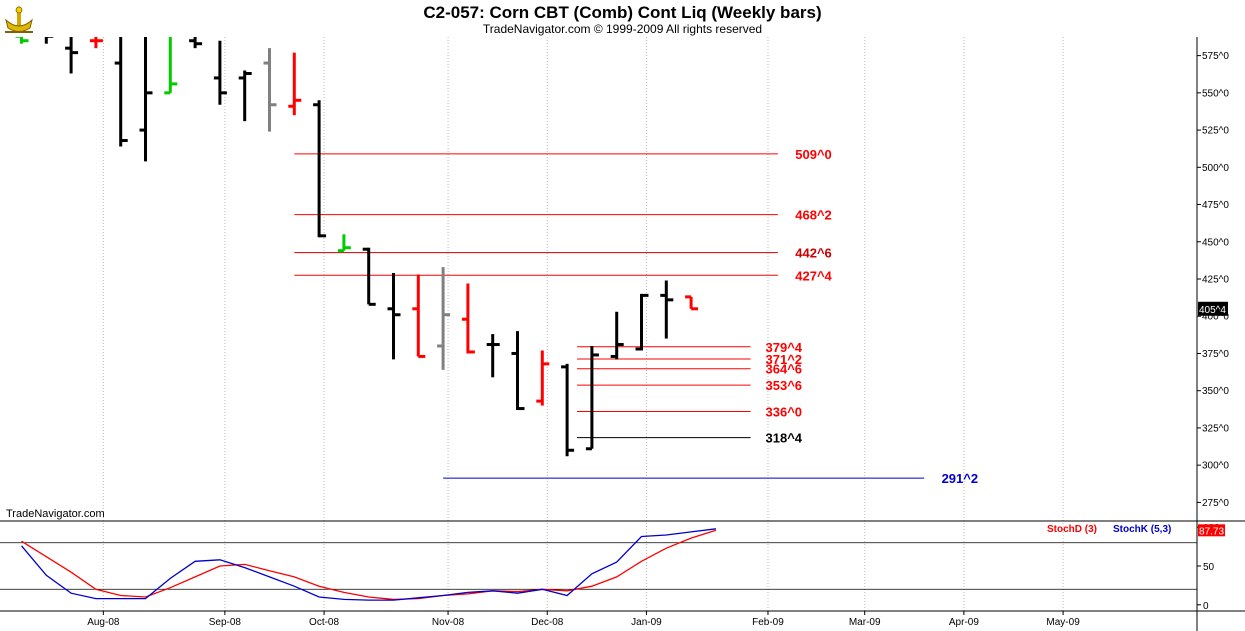 The width and height of the screenshot is (1245, 631). Describe the element at coordinates (1215, 242) in the screenshot. I see `price-tick-label: 450^0` at that location.